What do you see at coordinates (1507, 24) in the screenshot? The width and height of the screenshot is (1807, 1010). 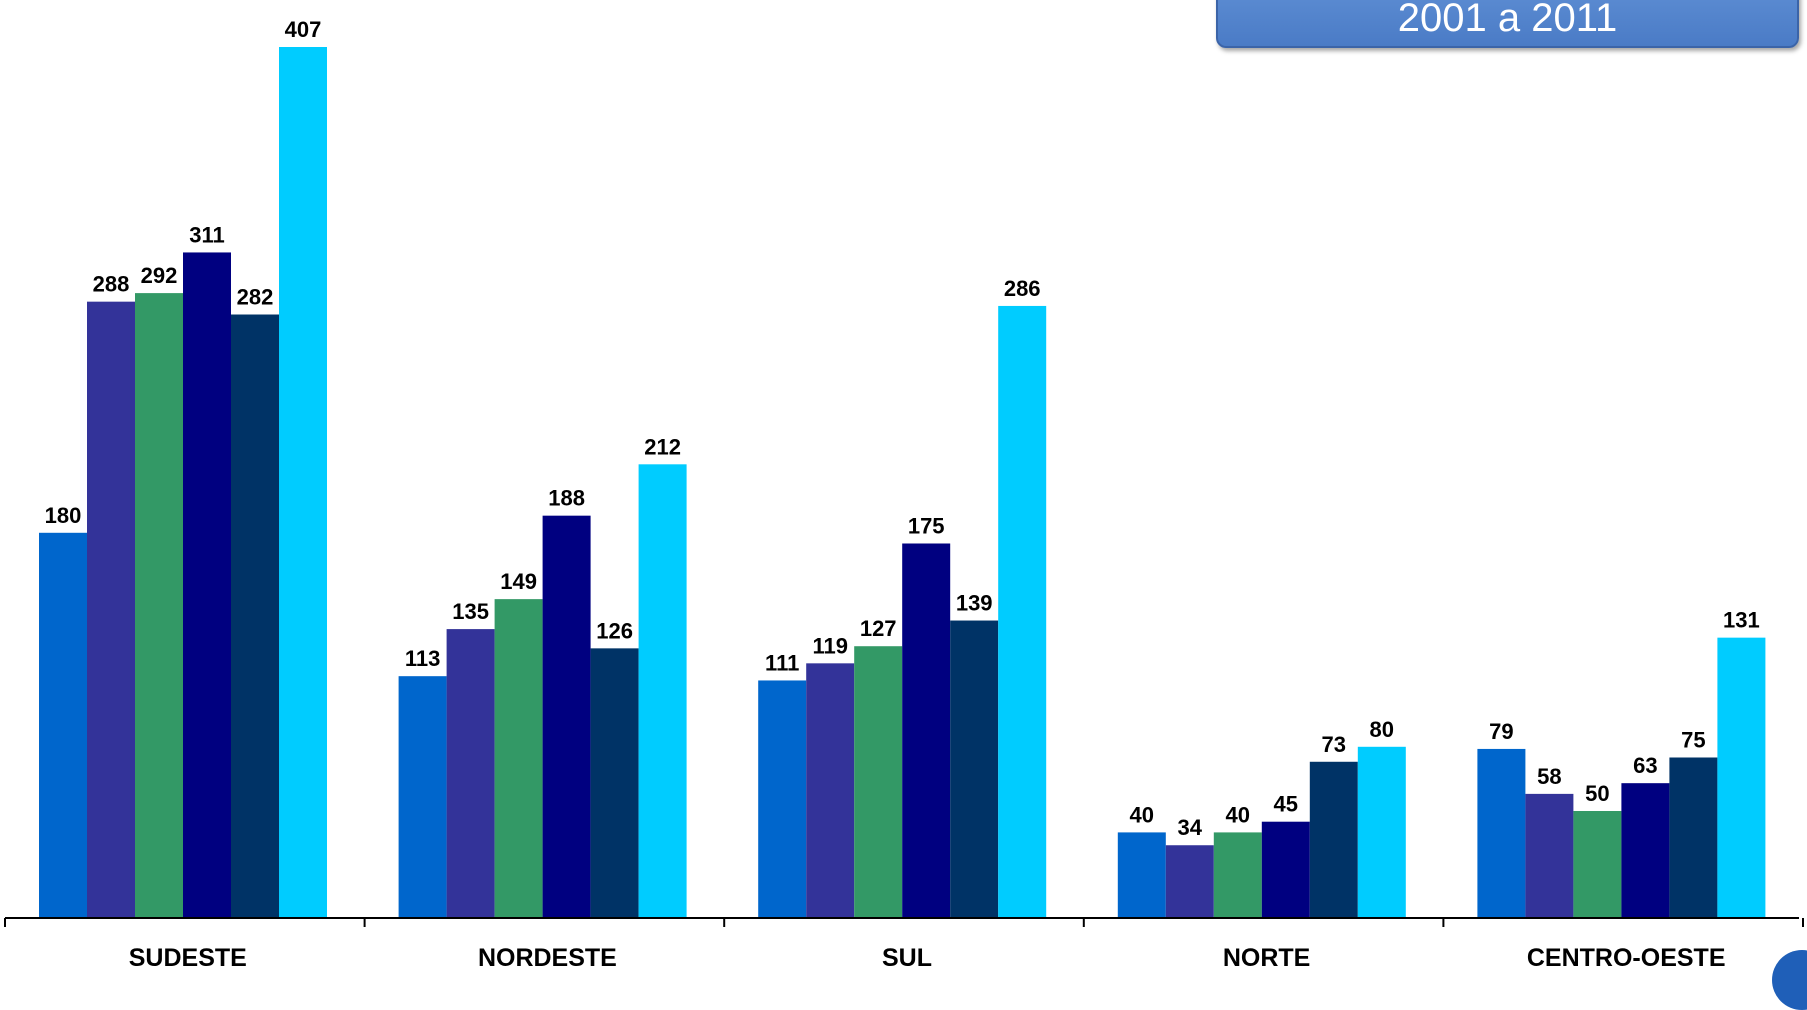 I see `period-badge: 2001 a 2011` at bounding box center [1507, 24].